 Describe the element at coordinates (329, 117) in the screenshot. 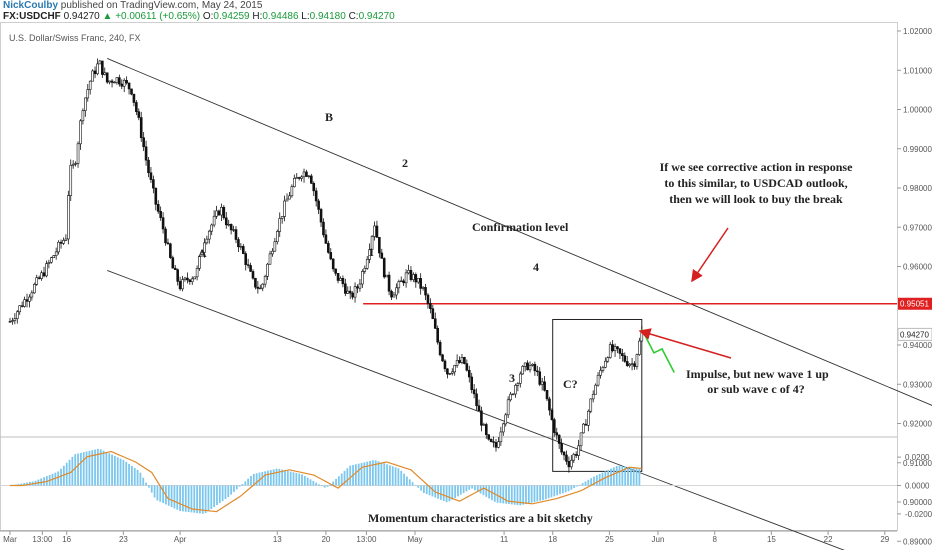

I see `wave-label-b: B` at that location.